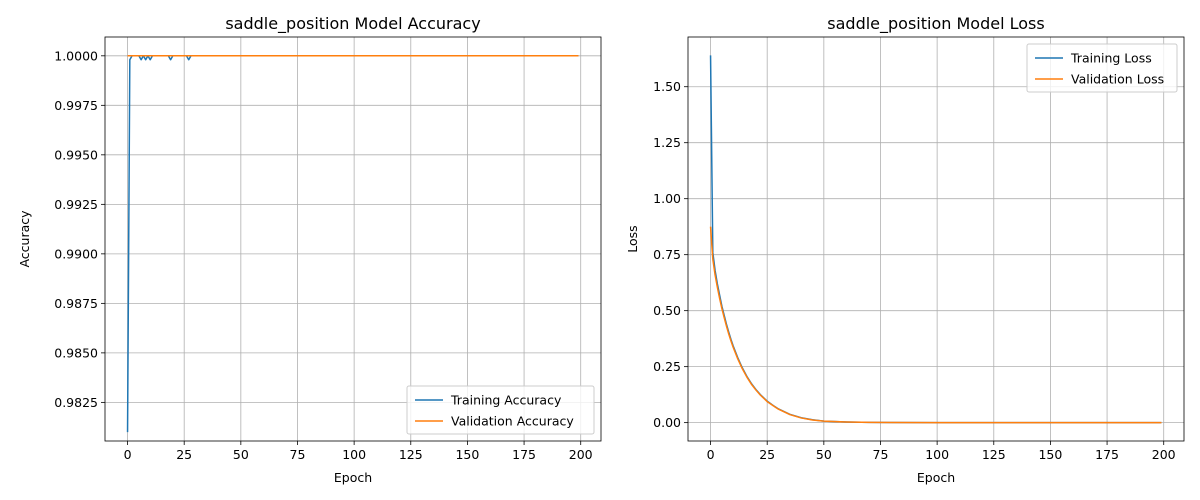 This screenshot has height=500, width=1200. I want to click on loss-legend: Training Loss Validation Loss, so click(1102, 68).